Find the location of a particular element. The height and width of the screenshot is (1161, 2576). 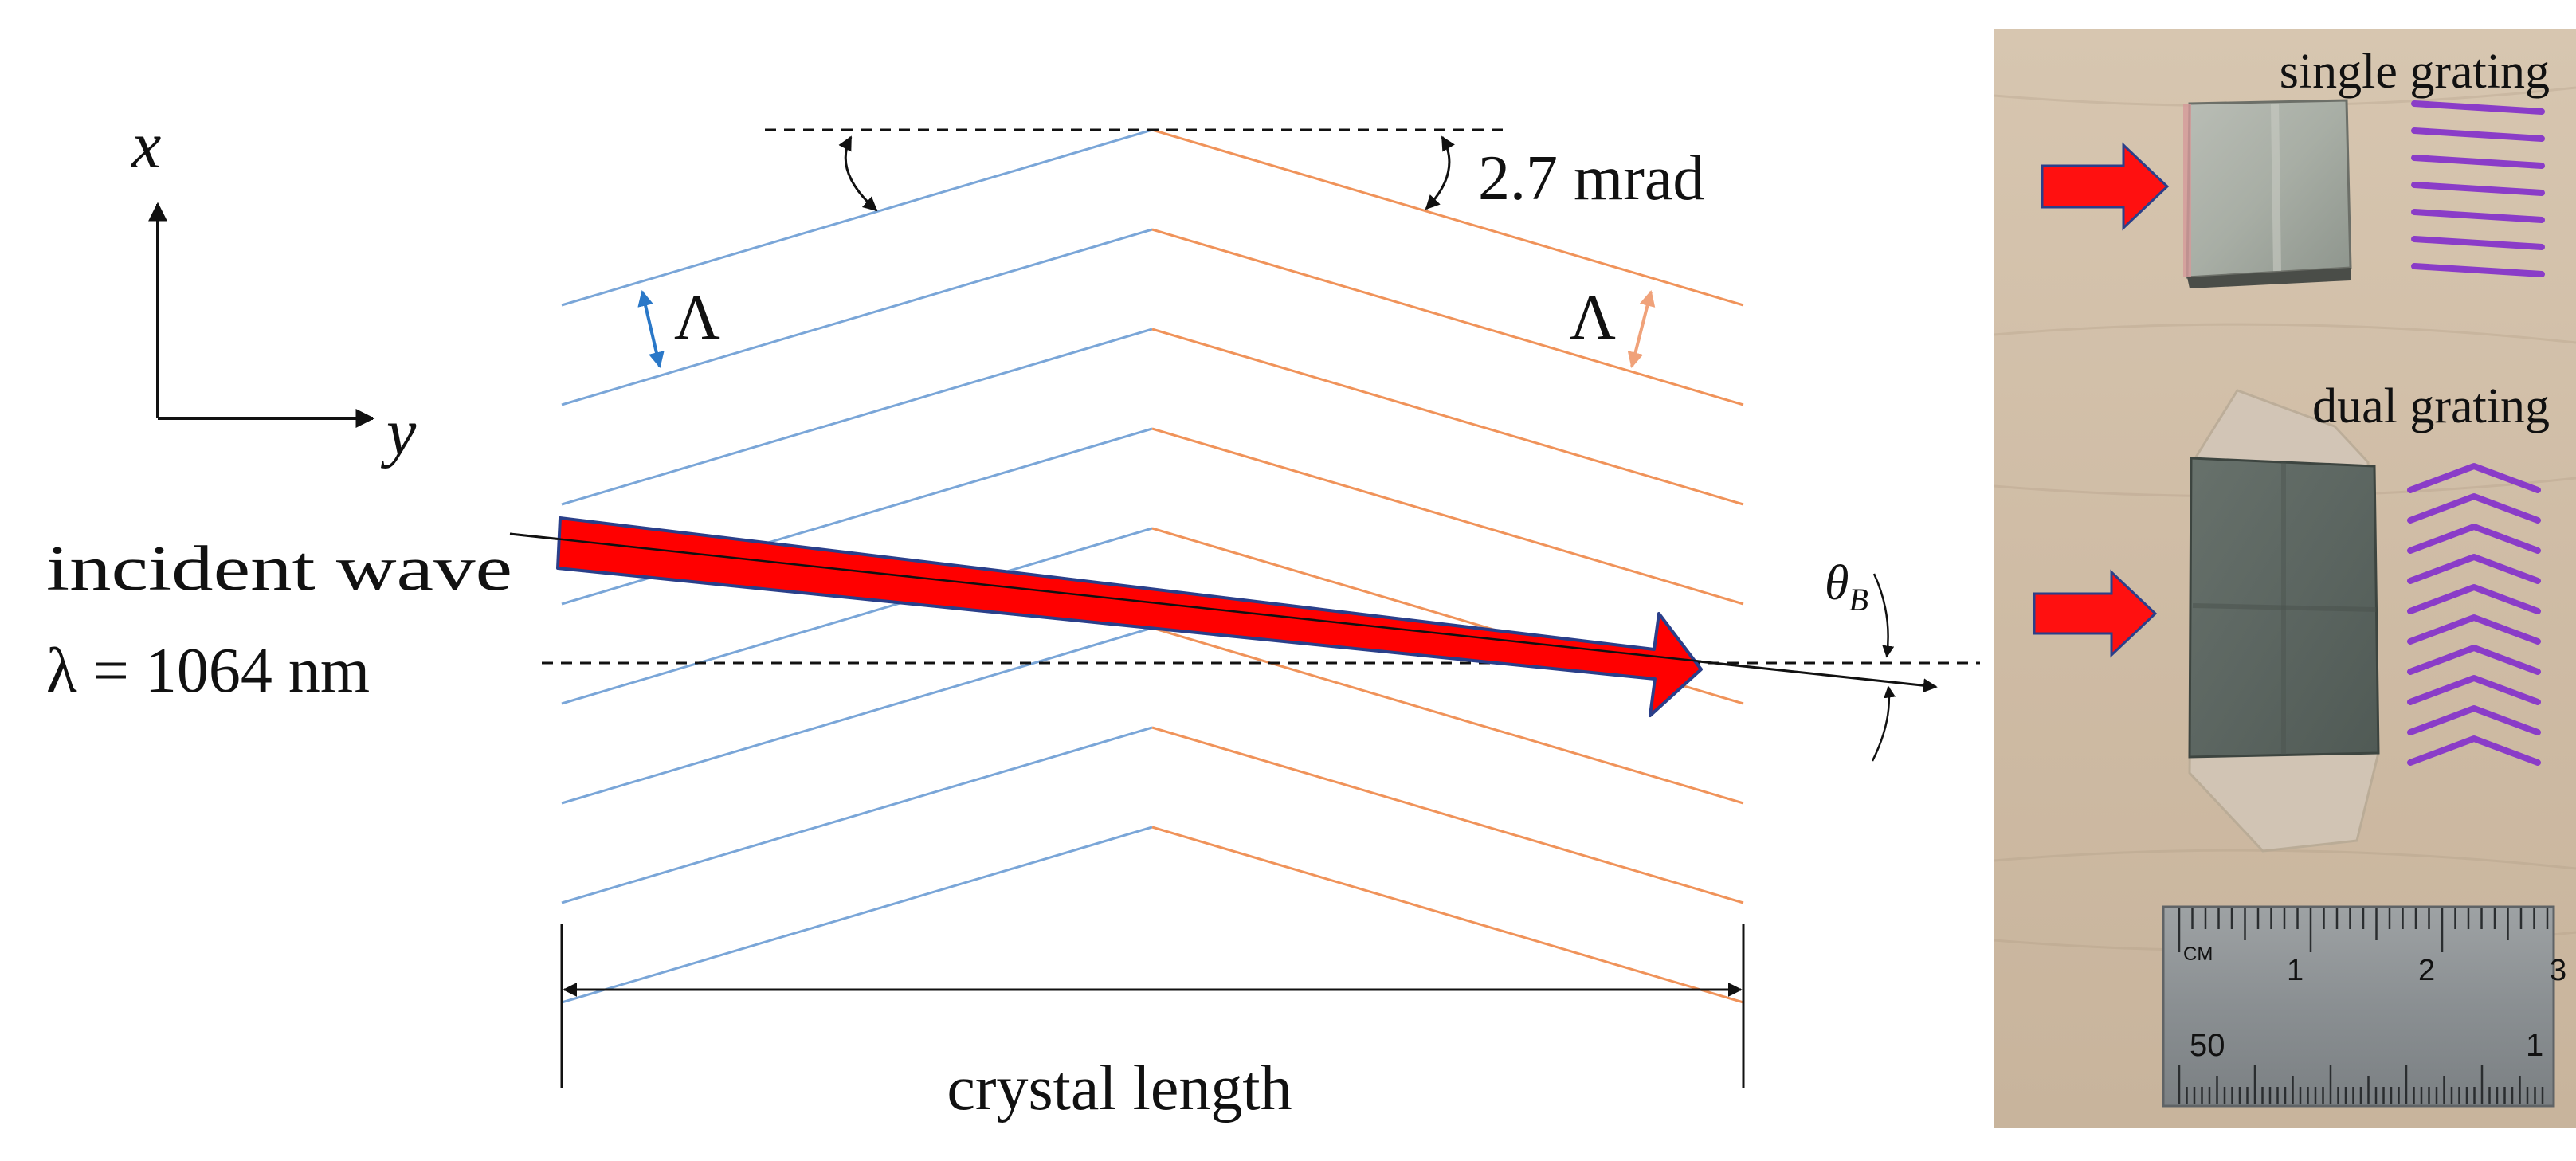

bragg-angle-arc-upper is located at coordinates (1883, 616).